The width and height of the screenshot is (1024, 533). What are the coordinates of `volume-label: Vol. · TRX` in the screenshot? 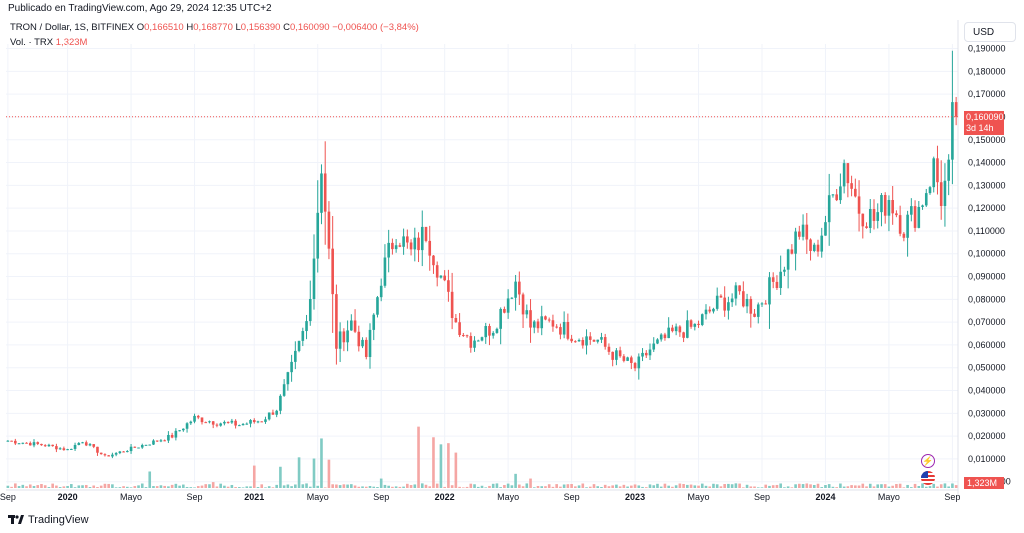 It's located at (32, 42).